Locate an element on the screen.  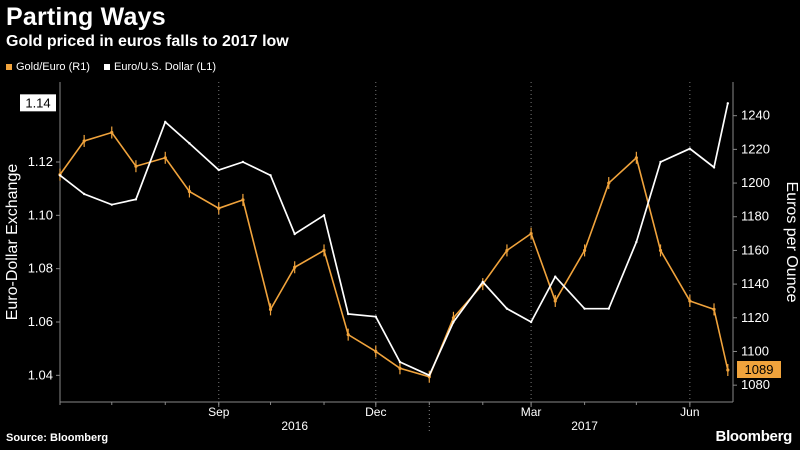
x-tick-label: Dec is located at coordinates (375, 412).